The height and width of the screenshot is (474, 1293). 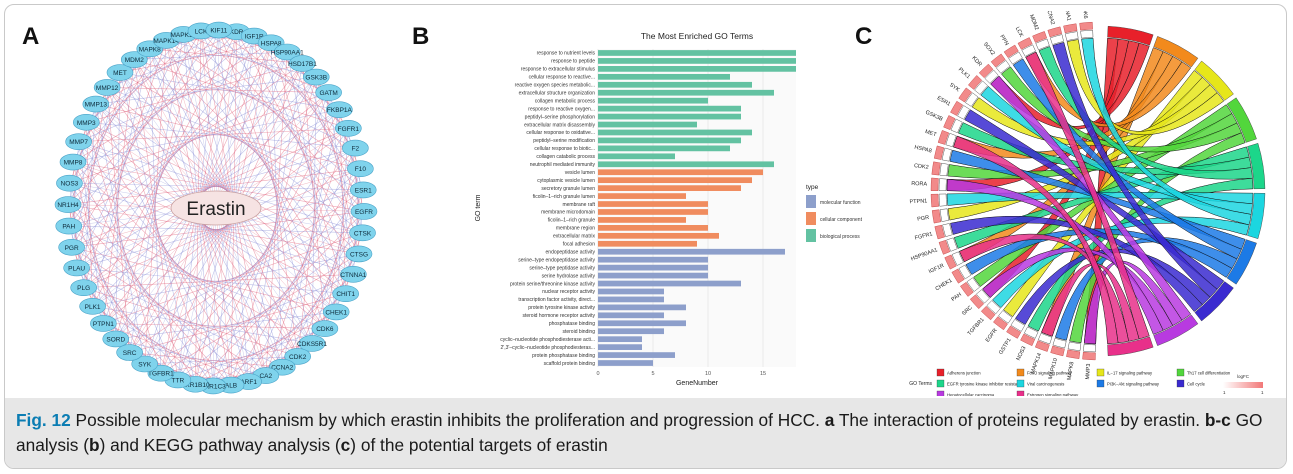 I want to click on go-term-label: extracellular matrix disassembly, so click(x=559, y=125).